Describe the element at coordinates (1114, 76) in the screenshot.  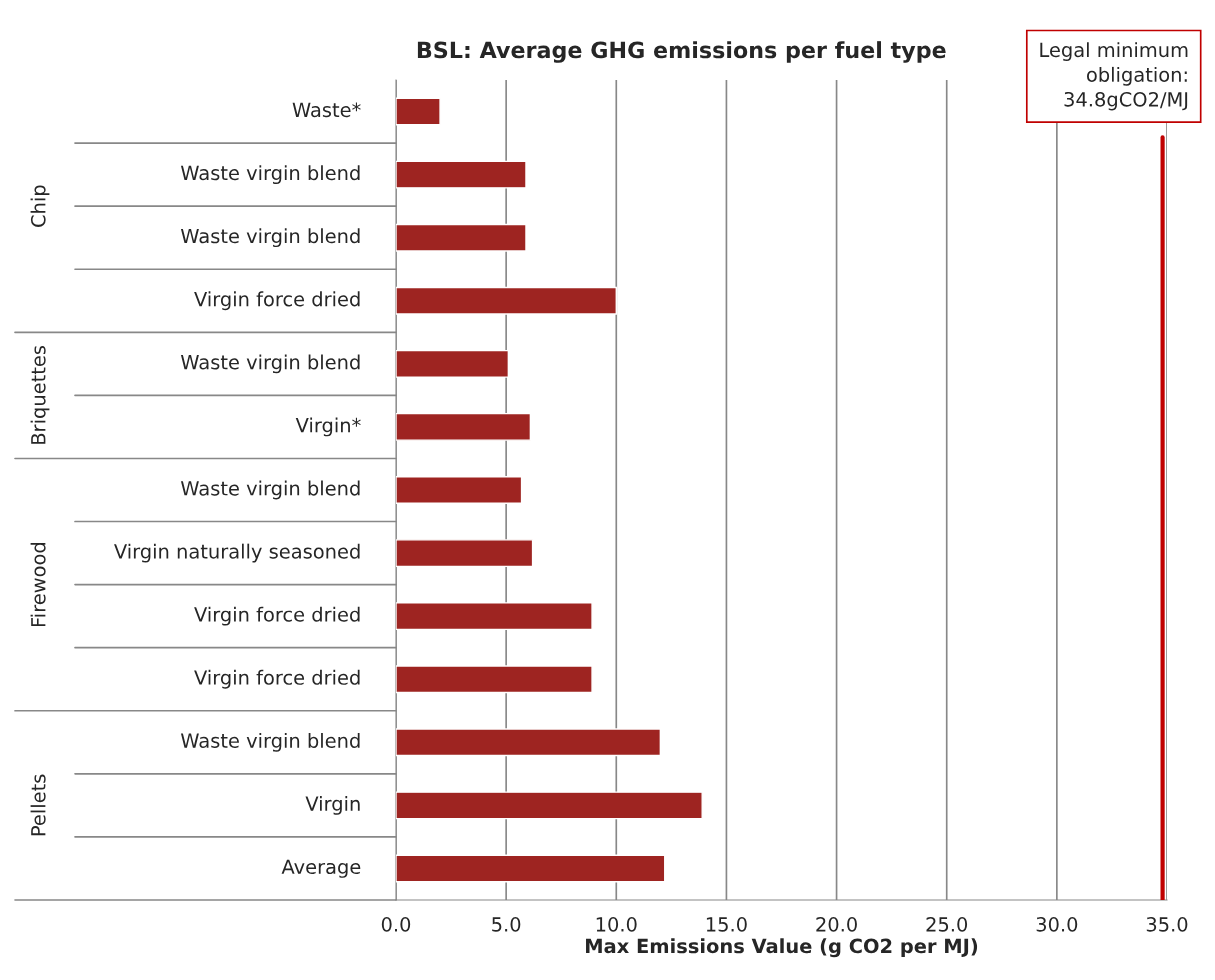
I see `ref-line-label: Legal minimum obligation: 34.8gCO2/MJ` at that location.